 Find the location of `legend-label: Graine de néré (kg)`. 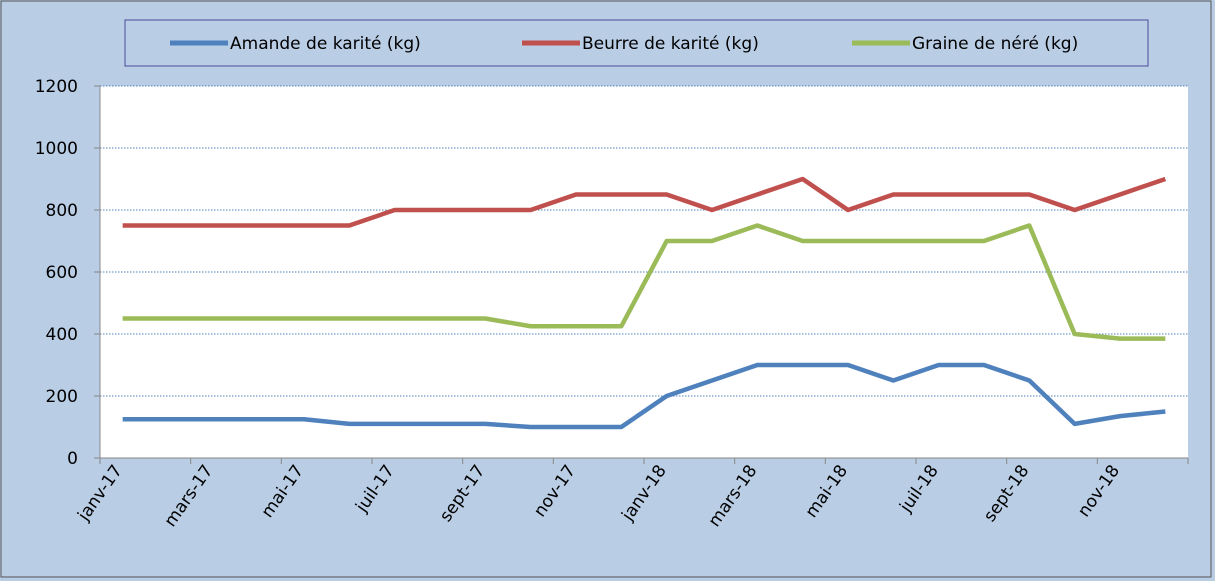

legend-label: Graine de néré (kg) is located at coordinates (995, 44).